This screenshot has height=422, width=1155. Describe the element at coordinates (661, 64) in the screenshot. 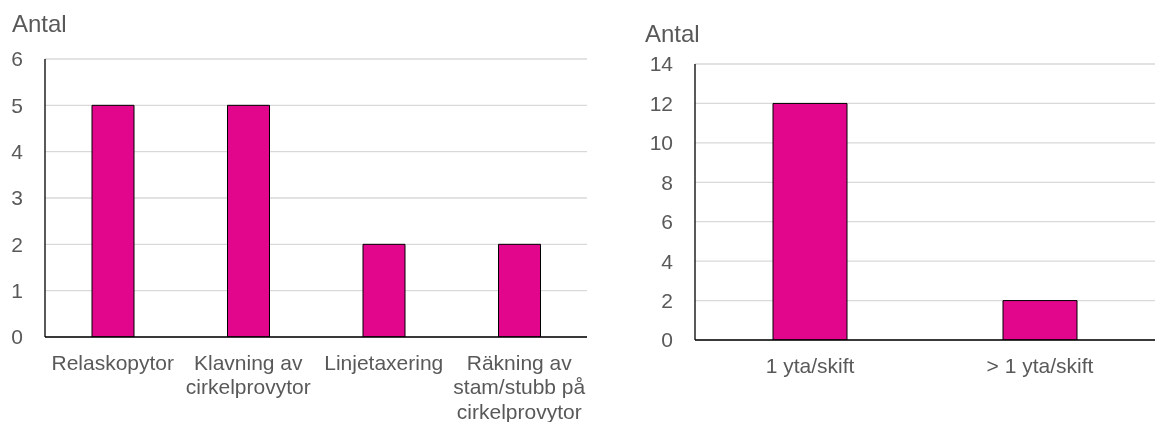

I see `y-tick-label: 14` at that location.